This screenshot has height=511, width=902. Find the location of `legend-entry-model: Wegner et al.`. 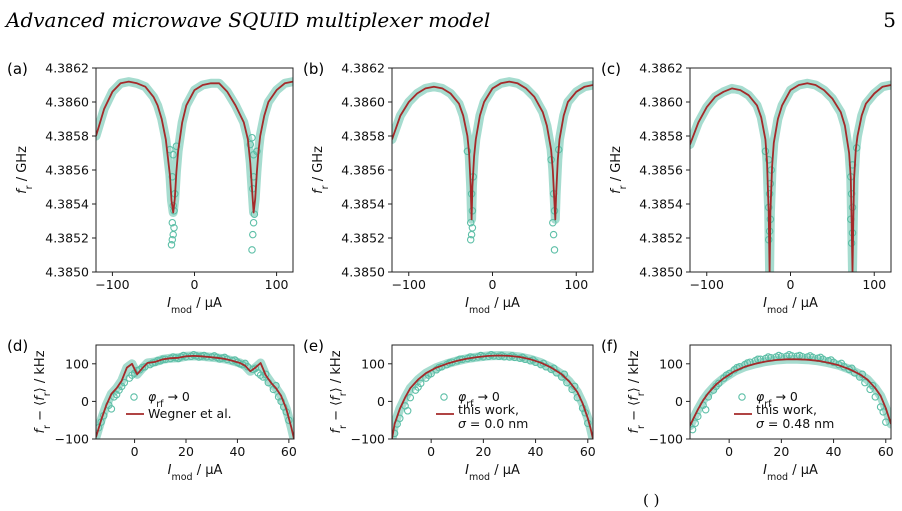

legend-entry-model: Wegner et al. is located at coordinates (190, 413).